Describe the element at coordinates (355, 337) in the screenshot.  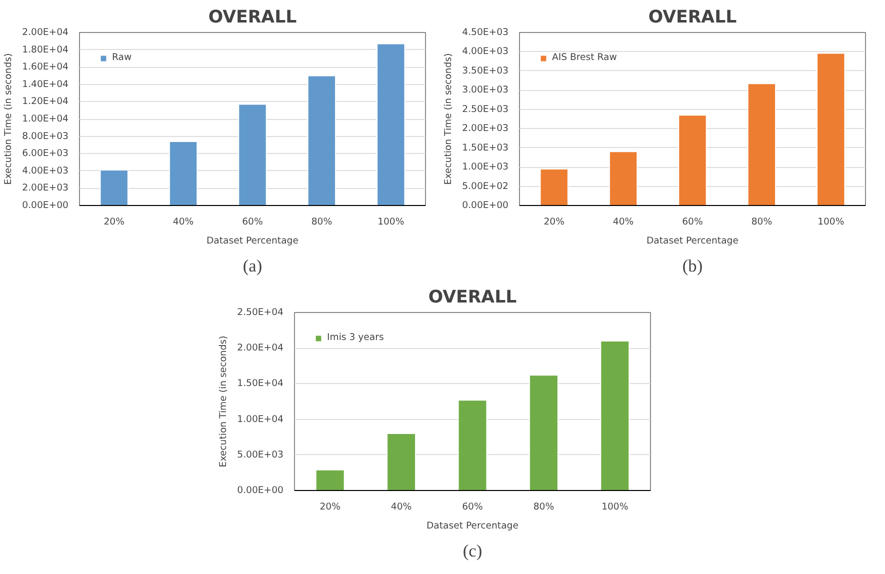
I see `legend-label: Imis 3 years` at that location.